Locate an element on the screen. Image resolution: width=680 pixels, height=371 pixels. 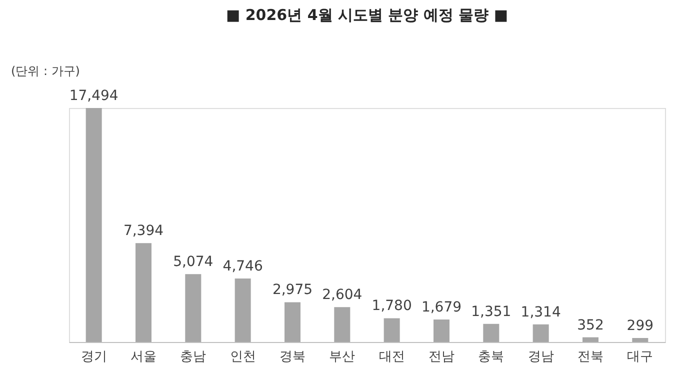
data-label: 1,679 is located at coordinates (441, 308).